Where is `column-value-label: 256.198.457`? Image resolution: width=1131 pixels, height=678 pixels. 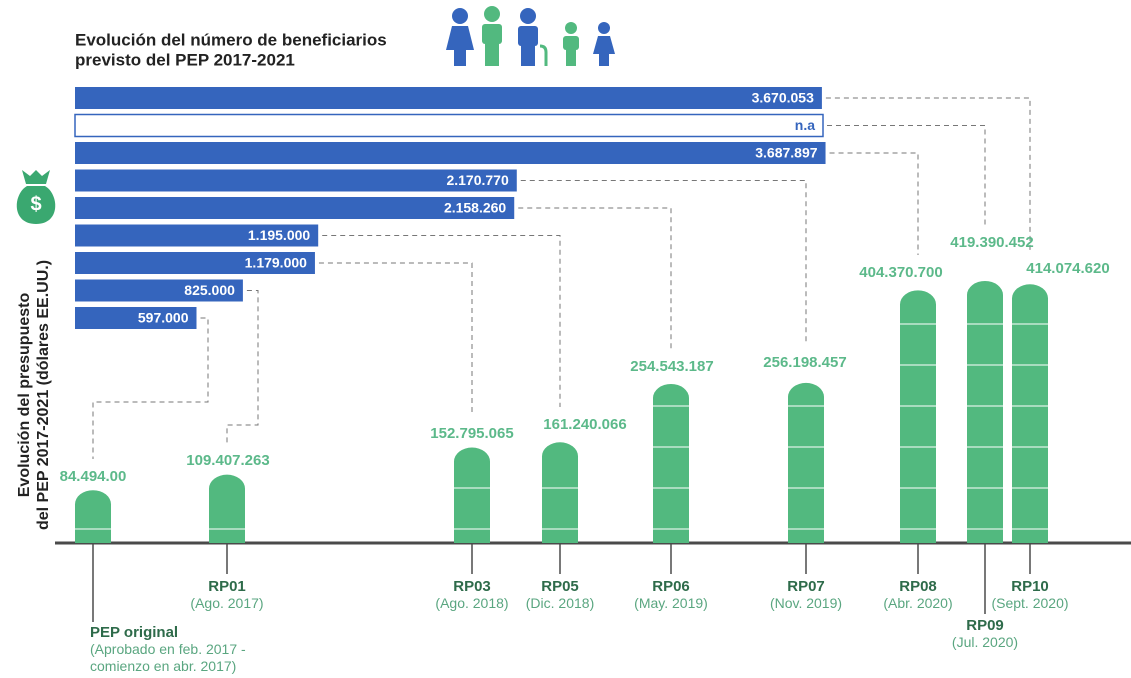 column-value-label: 256.198.457 is located at coordinates (804, 362).